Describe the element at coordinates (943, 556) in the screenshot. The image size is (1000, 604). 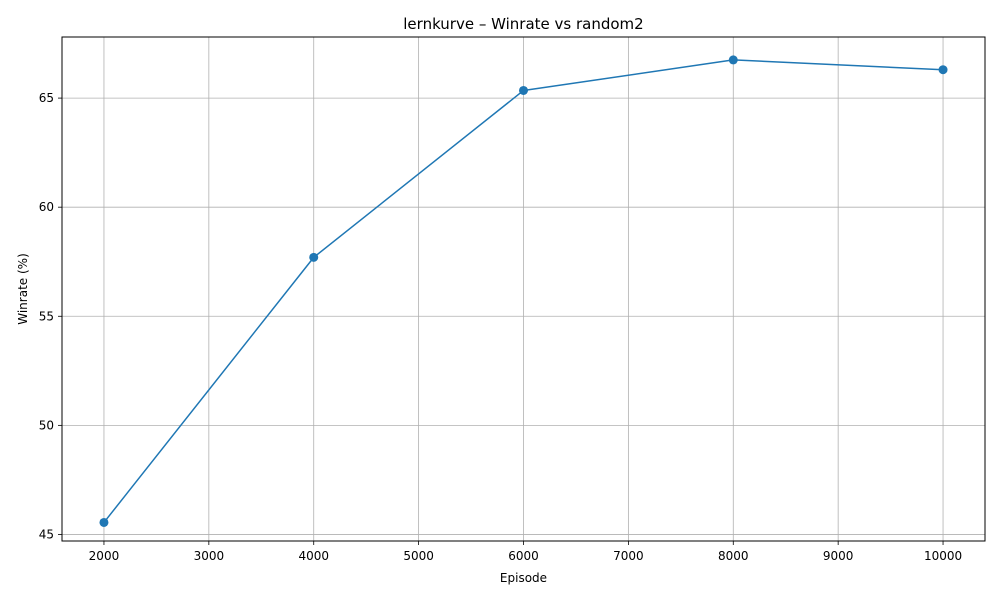
I see `x-tick-label: 10000` at that location.